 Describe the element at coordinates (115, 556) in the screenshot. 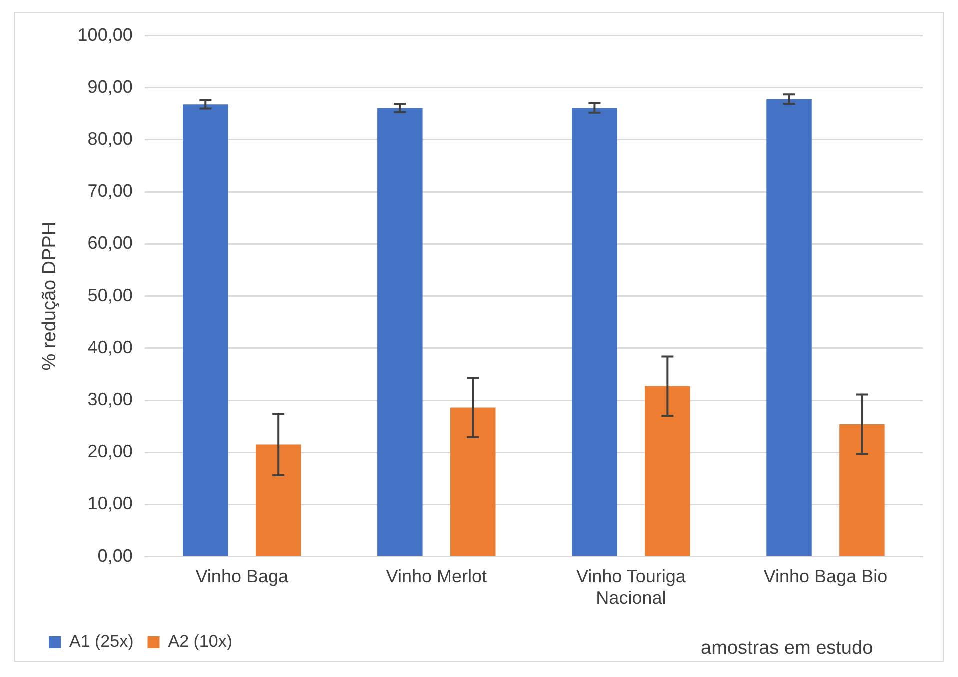

I see `y-tick-label: 0,00` at that location.